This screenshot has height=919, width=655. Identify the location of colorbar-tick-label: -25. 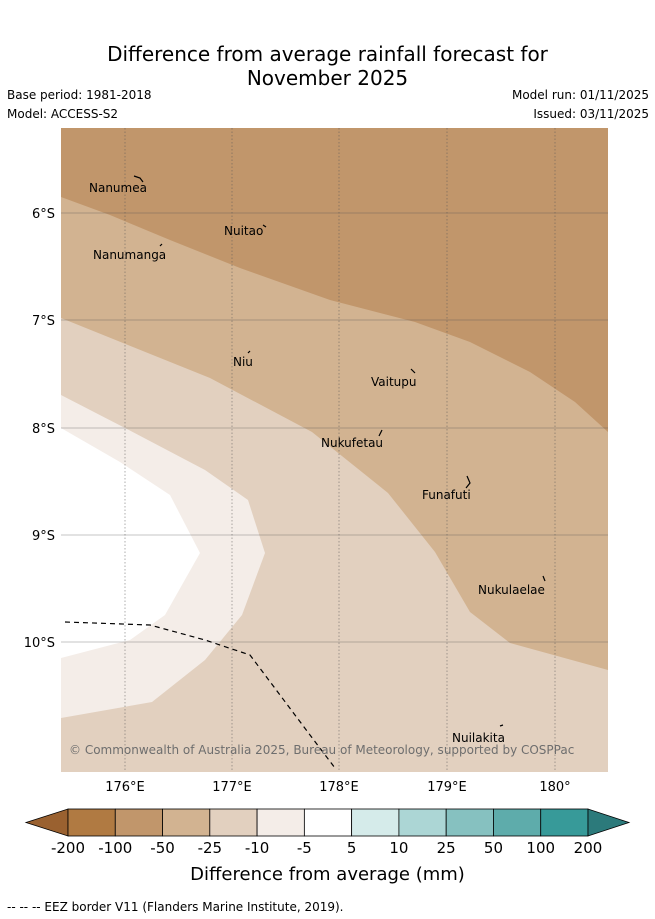
(210, 848).